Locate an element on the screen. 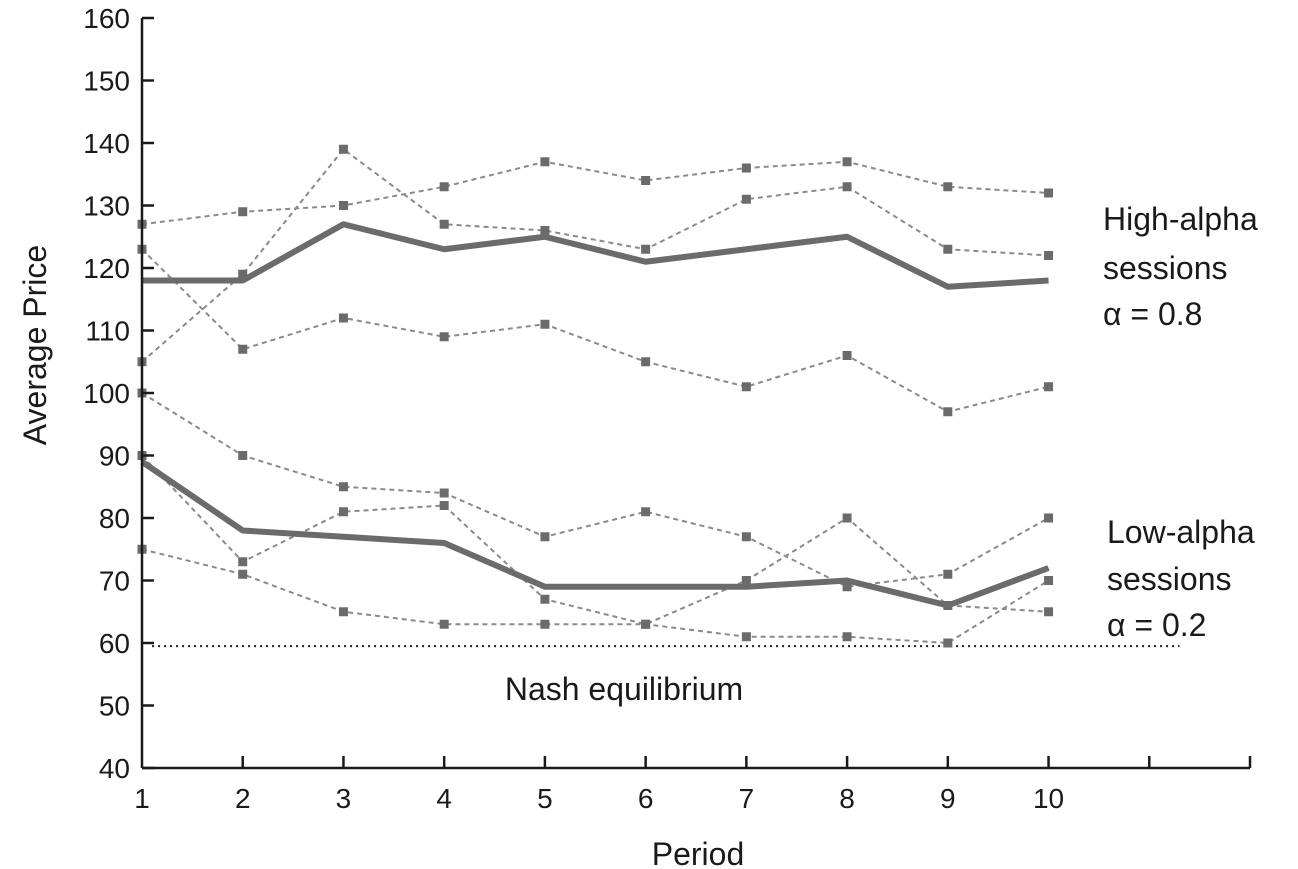 The width and height of the screenshot is (1298, 869). y-tick-label: 60 is located at coordinates (114, 643).